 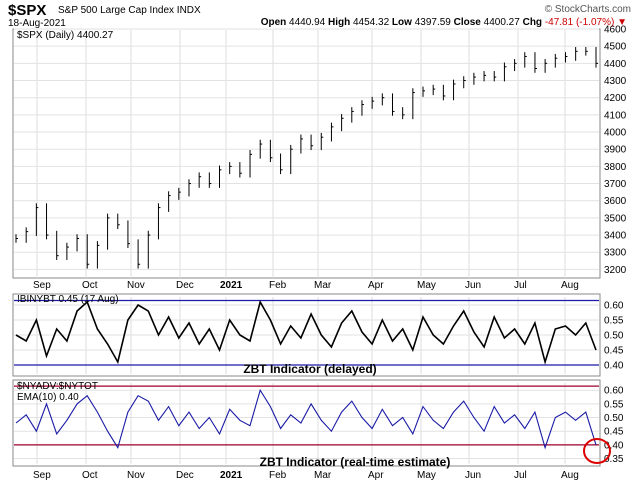 I want to click on y-tick-label: 4400, so click(x=615, y=64).